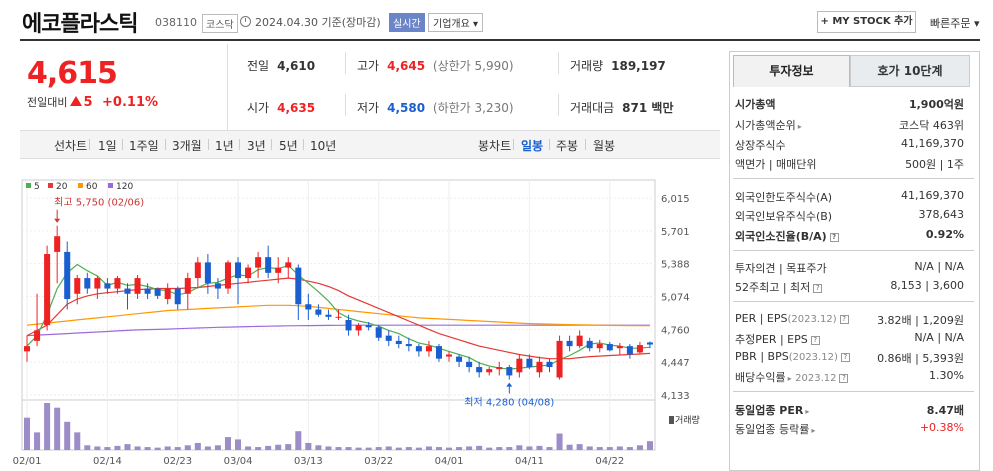 The height and width of the screenshot is (471, 993). Describe the element at coordinates (789, 378) in the screenshot. I see `chevron-right-icon: ▸` at that location.